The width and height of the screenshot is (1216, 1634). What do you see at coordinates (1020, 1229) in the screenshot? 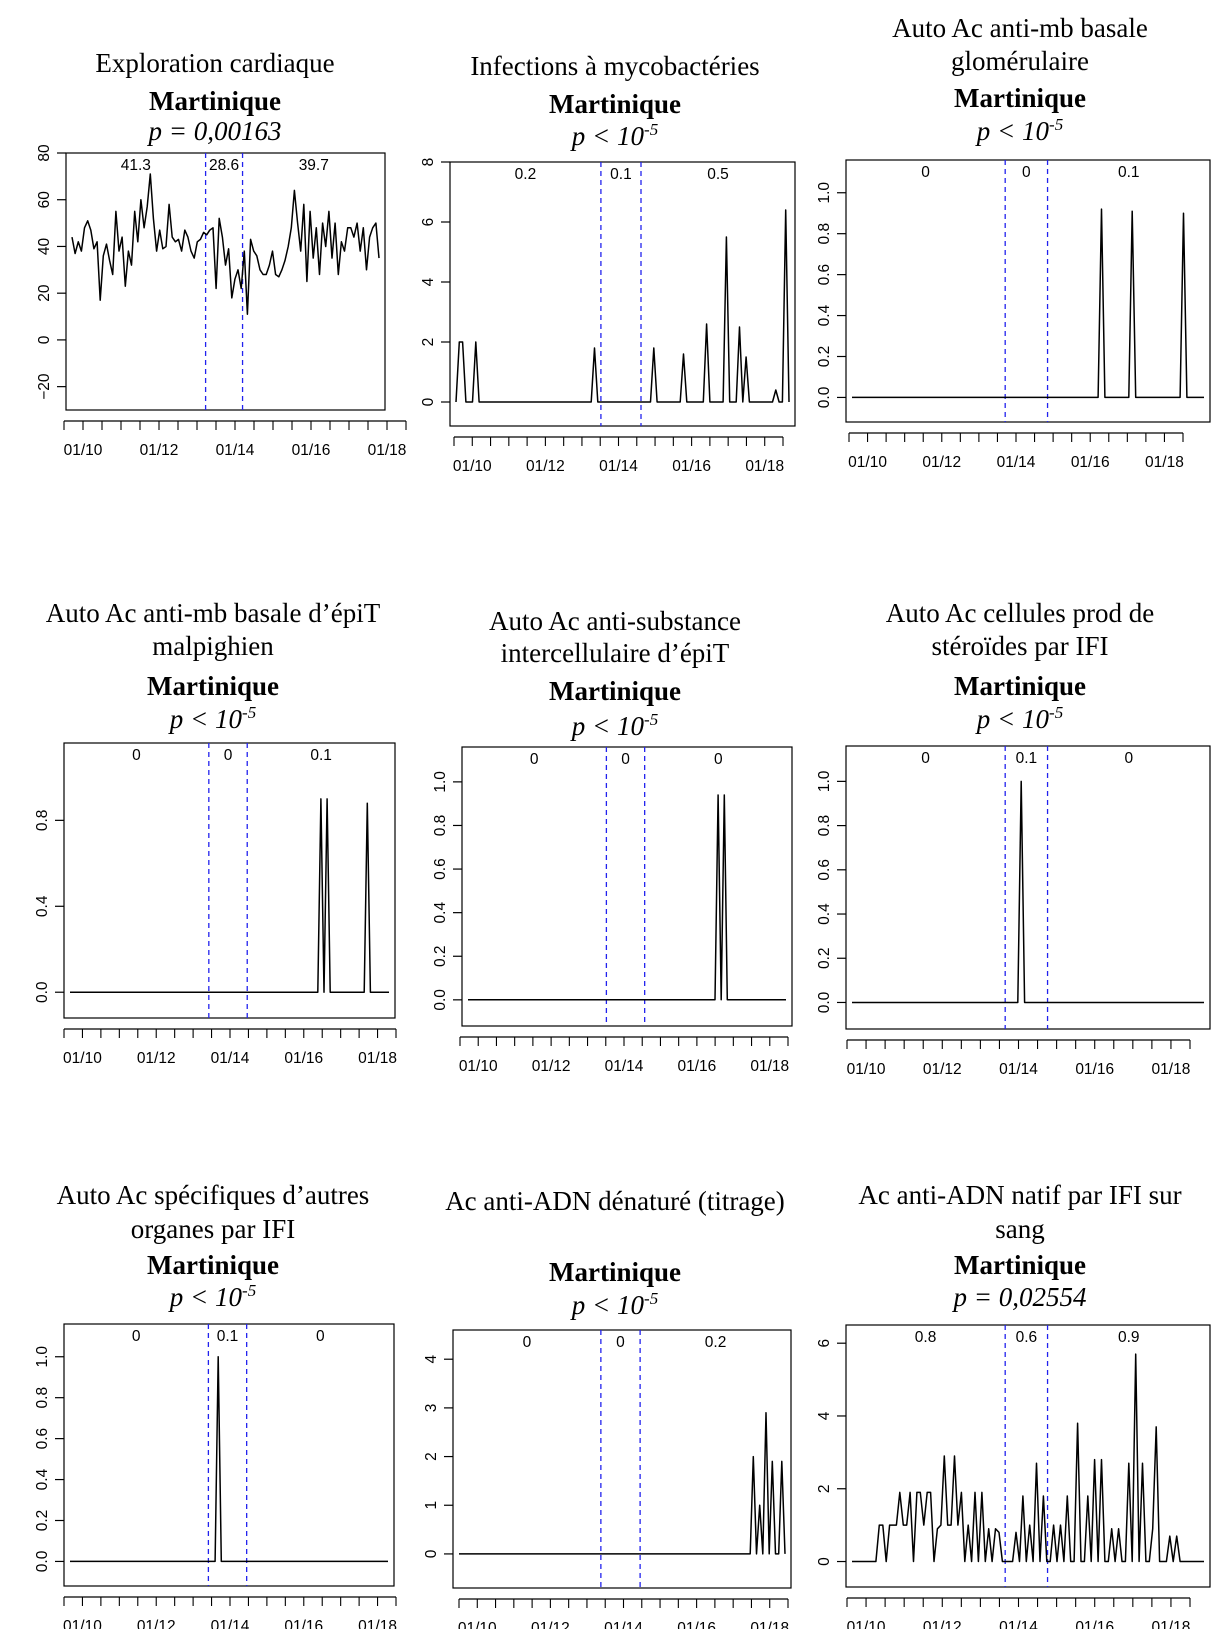
I see `chart-title: sang` at bounding box center [1020, 1229].